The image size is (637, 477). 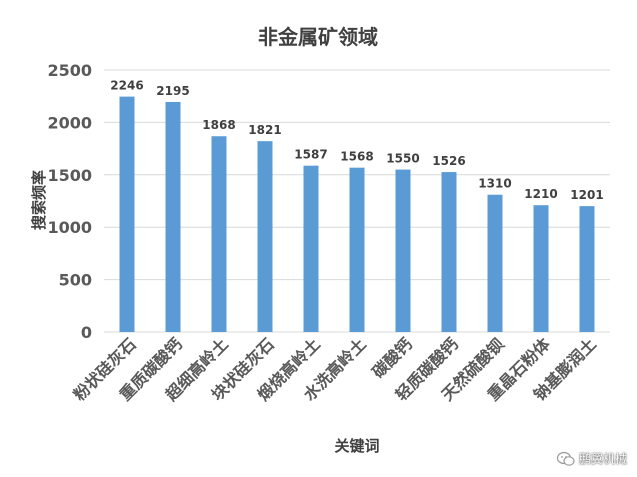 What do you see at coordinates (402, 159) in the screenshot?
I see `data-label: 1550` at bounding box center [402, 159].